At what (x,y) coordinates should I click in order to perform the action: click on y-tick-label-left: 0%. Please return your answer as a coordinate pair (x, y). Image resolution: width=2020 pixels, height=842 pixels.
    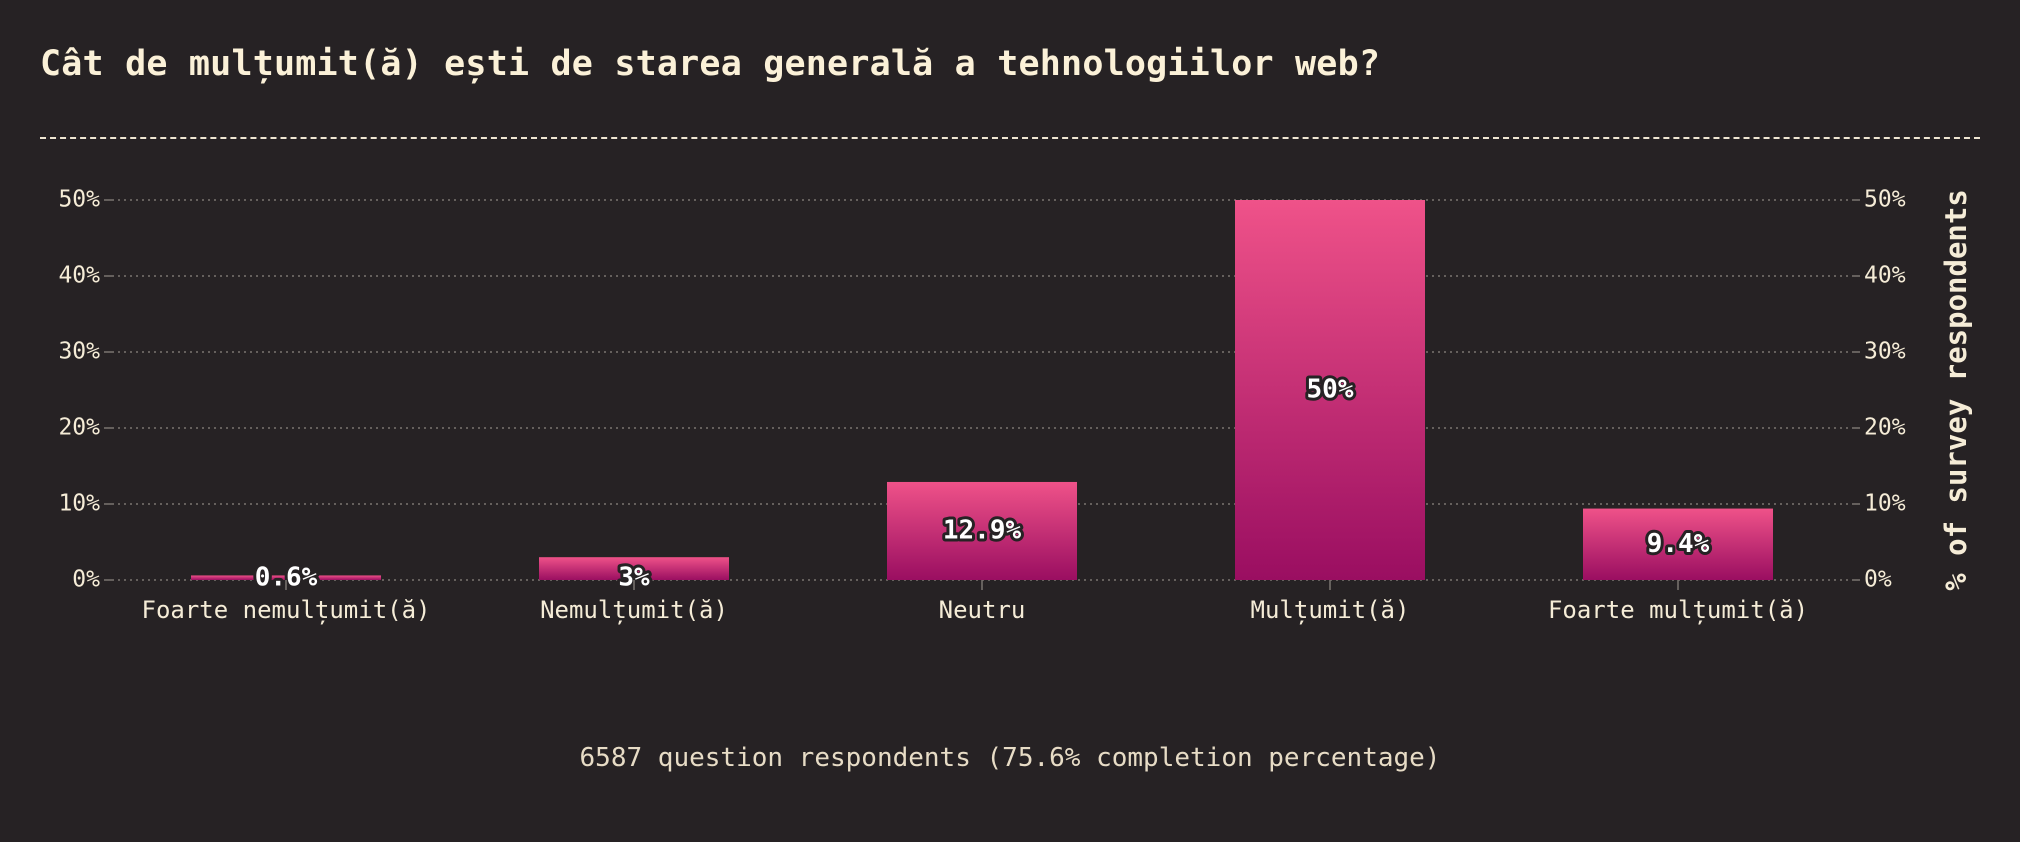
    Looking at the image, I should click on (86, 580).